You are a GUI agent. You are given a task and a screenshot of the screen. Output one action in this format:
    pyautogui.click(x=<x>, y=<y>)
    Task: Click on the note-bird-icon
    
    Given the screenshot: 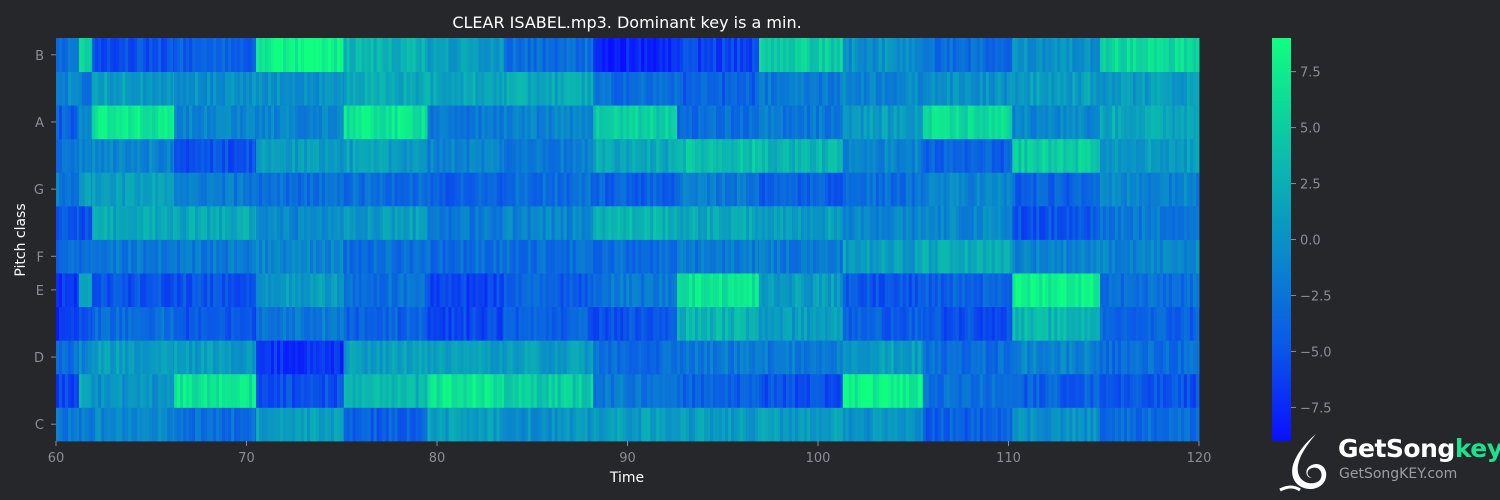 What is the action you would take?
    pyautogui.click(x=1303, y=463)
    